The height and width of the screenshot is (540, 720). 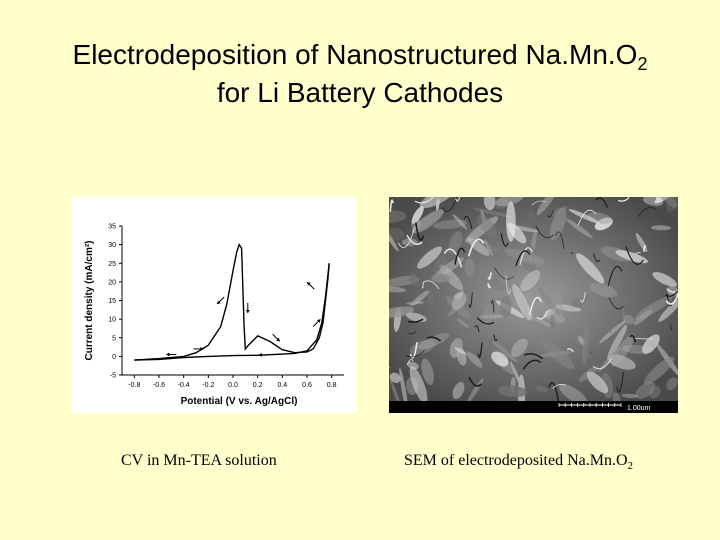 I want to click on y-tick-label: 5, so click(x=114, y=338).